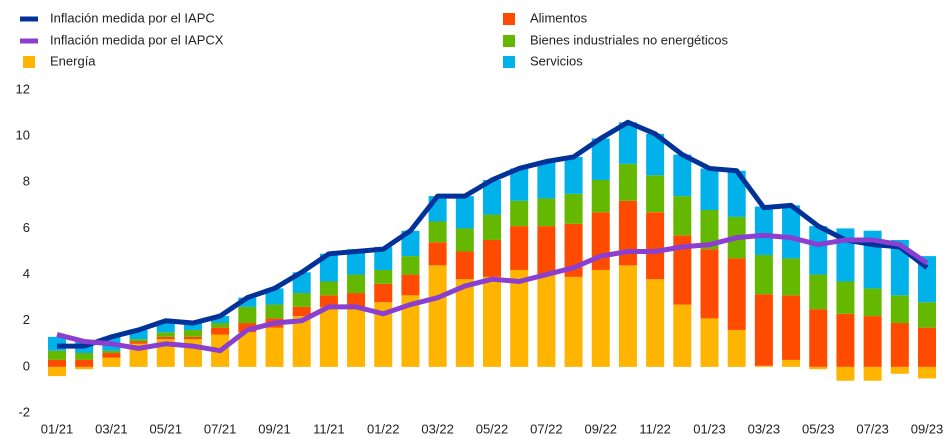 This screenshot has height=439, width=949. I want to click on y-tick-label: 6, so click(26, 227).